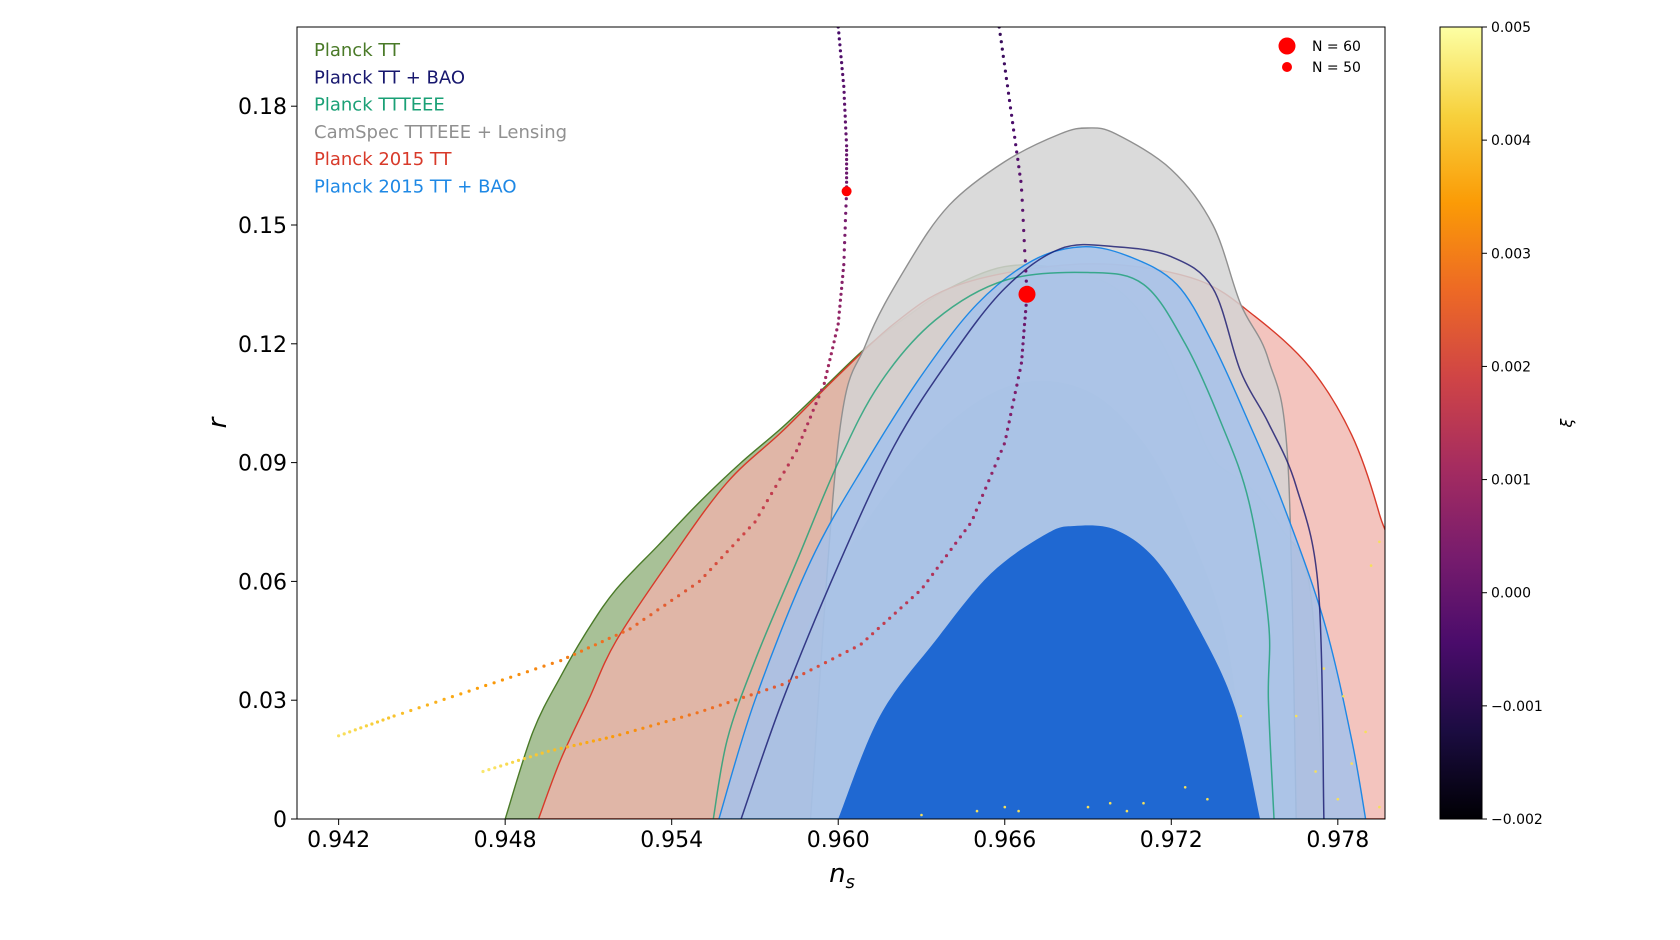 The width and height of the screenshot is (1680, 940). I want to click on colorbar-tick-label: 0.003, so click(1511, 254).